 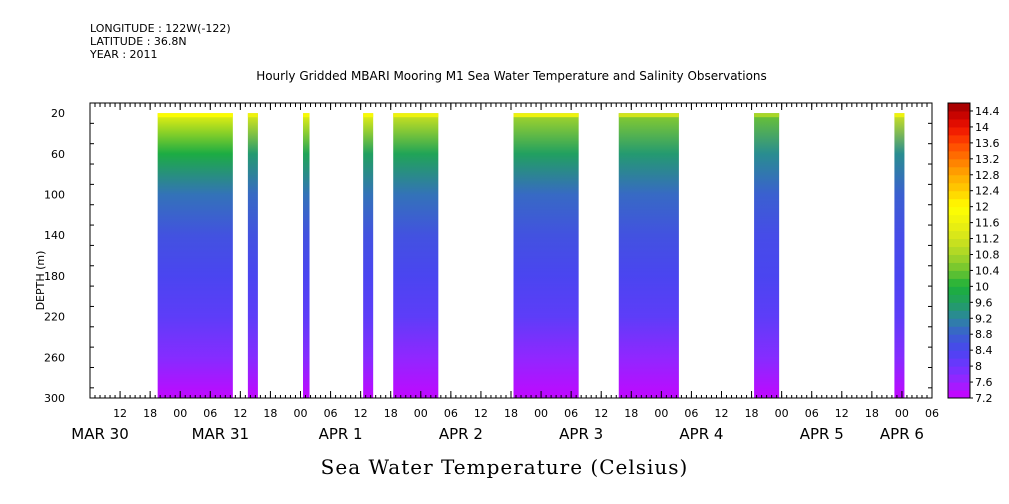 I want to click on longitude-label: LONGITUDE : 122W(-122), so click(x=160, y=28).